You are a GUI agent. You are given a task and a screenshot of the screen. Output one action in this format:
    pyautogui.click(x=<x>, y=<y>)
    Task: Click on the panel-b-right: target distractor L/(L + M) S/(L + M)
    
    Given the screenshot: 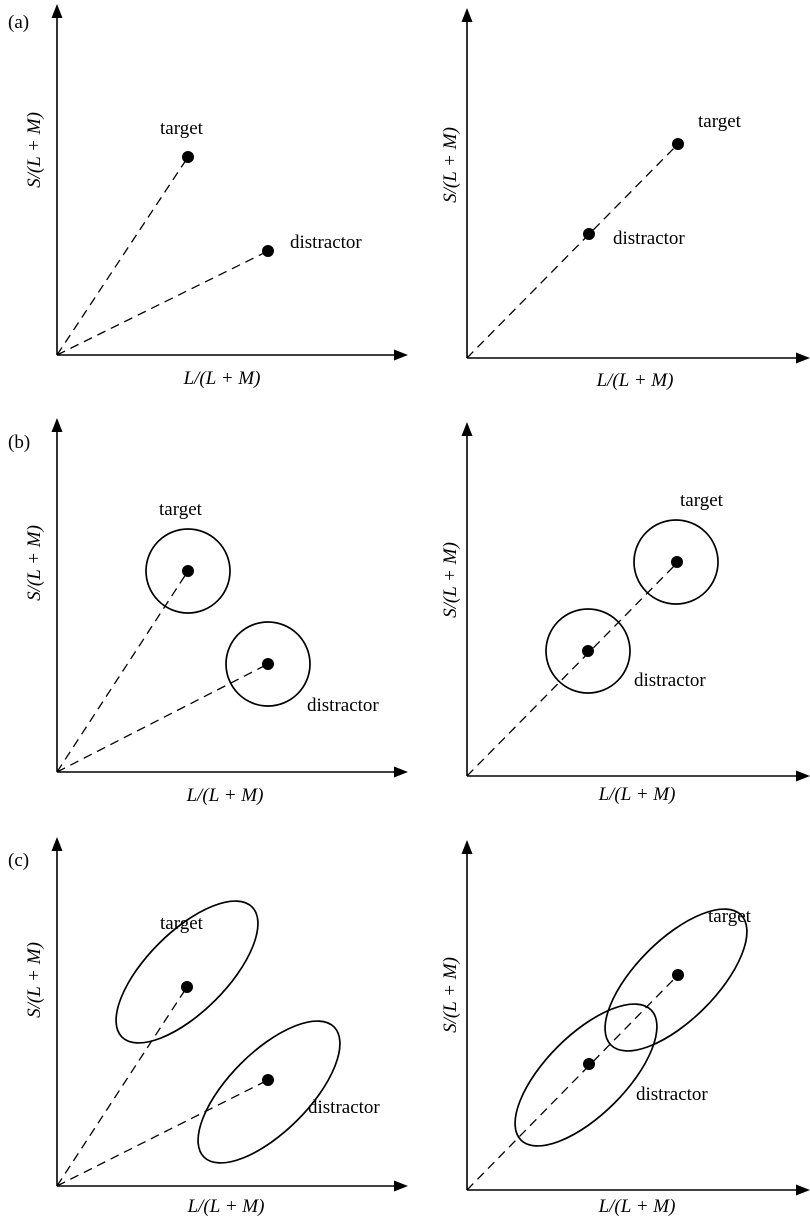 What is the action you would take?
    pyautogui.click(x=625, y=613)
    